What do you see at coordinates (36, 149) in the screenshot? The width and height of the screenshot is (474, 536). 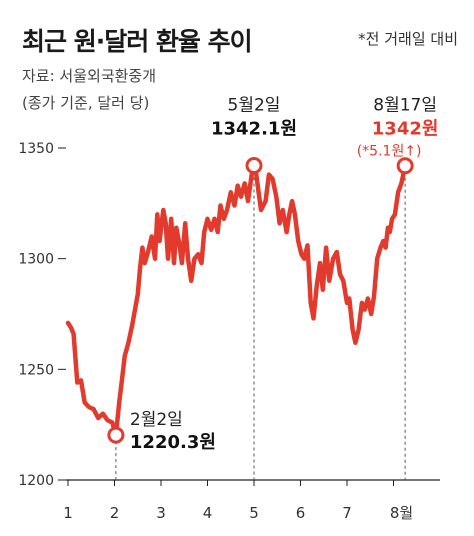 I see `y-tick-label: 1350` at bounding box center [36, 149].